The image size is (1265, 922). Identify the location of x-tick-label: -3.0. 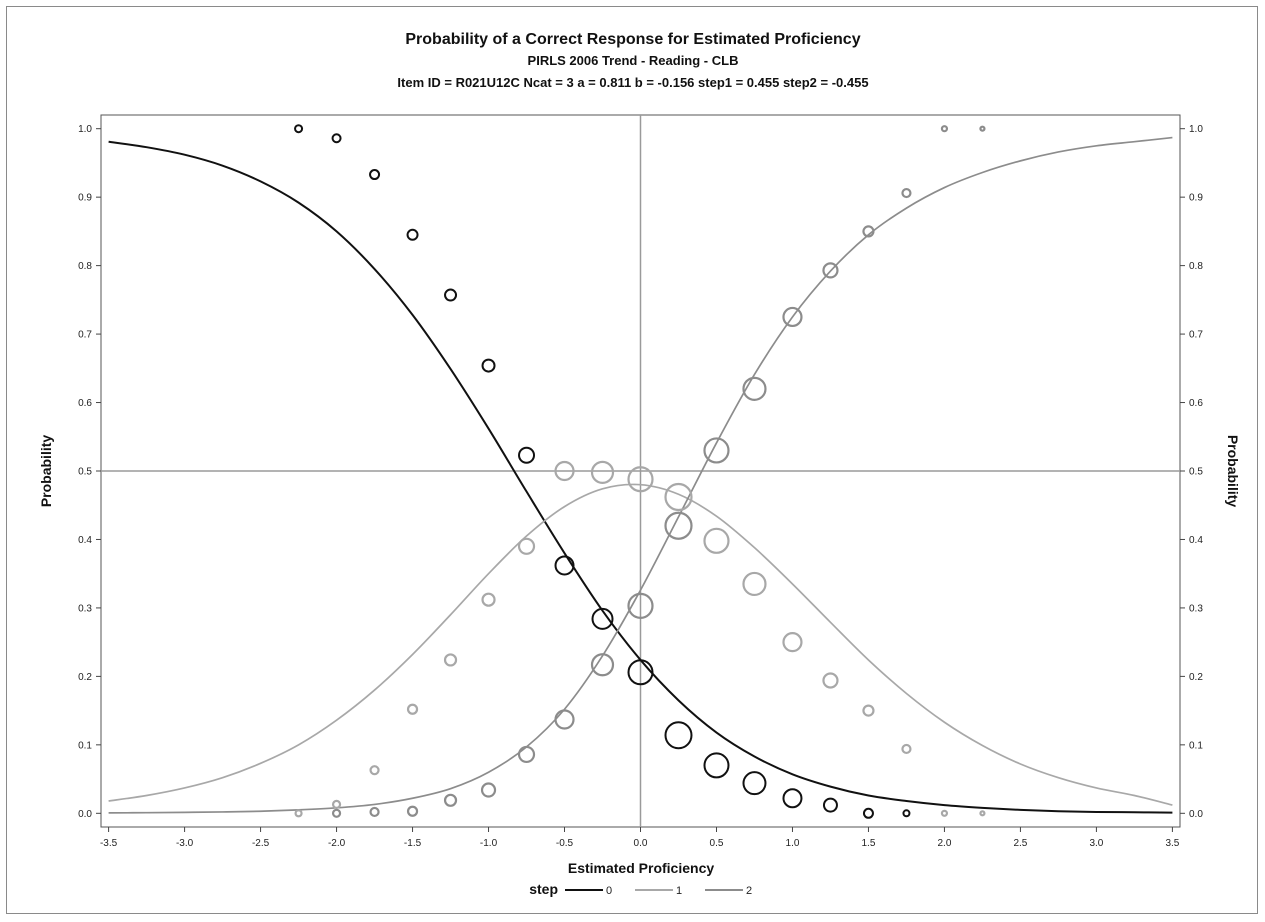
(185, 843).